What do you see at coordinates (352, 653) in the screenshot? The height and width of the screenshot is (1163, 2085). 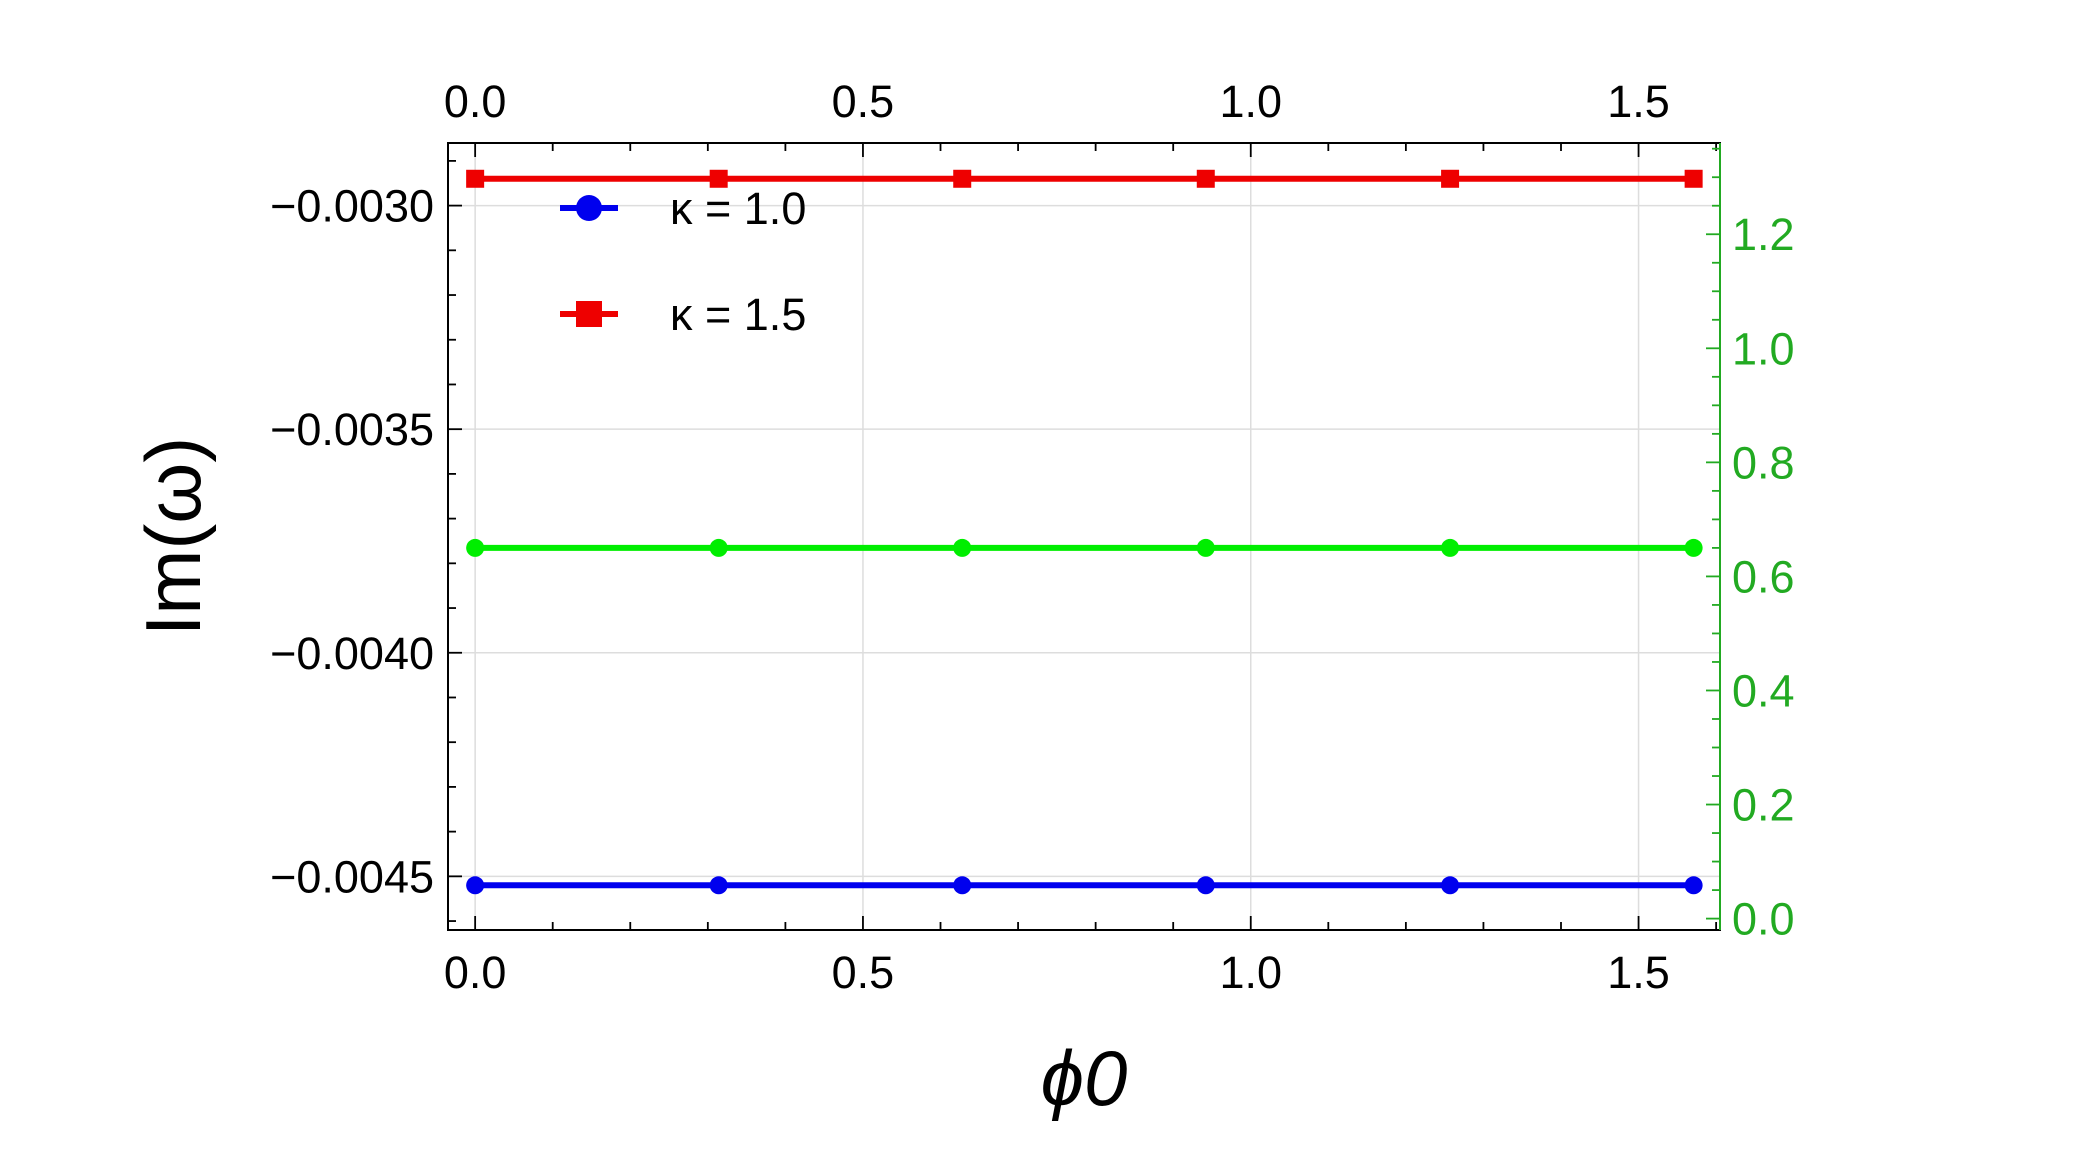 I see `y-tick-label: −0.0040` at bounding box center [352, 653].